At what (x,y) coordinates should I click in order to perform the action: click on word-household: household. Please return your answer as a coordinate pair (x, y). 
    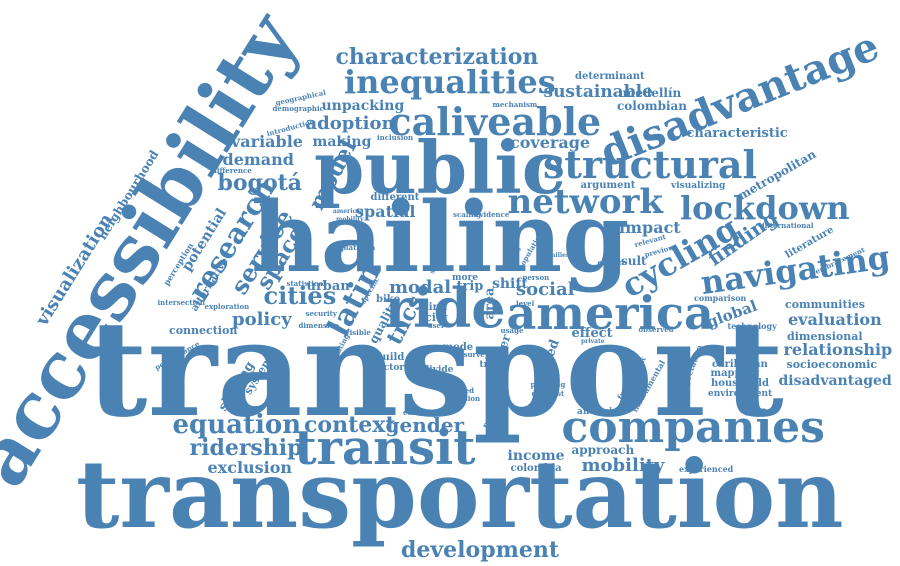
    Looking at the image, I should click on (740, 383).